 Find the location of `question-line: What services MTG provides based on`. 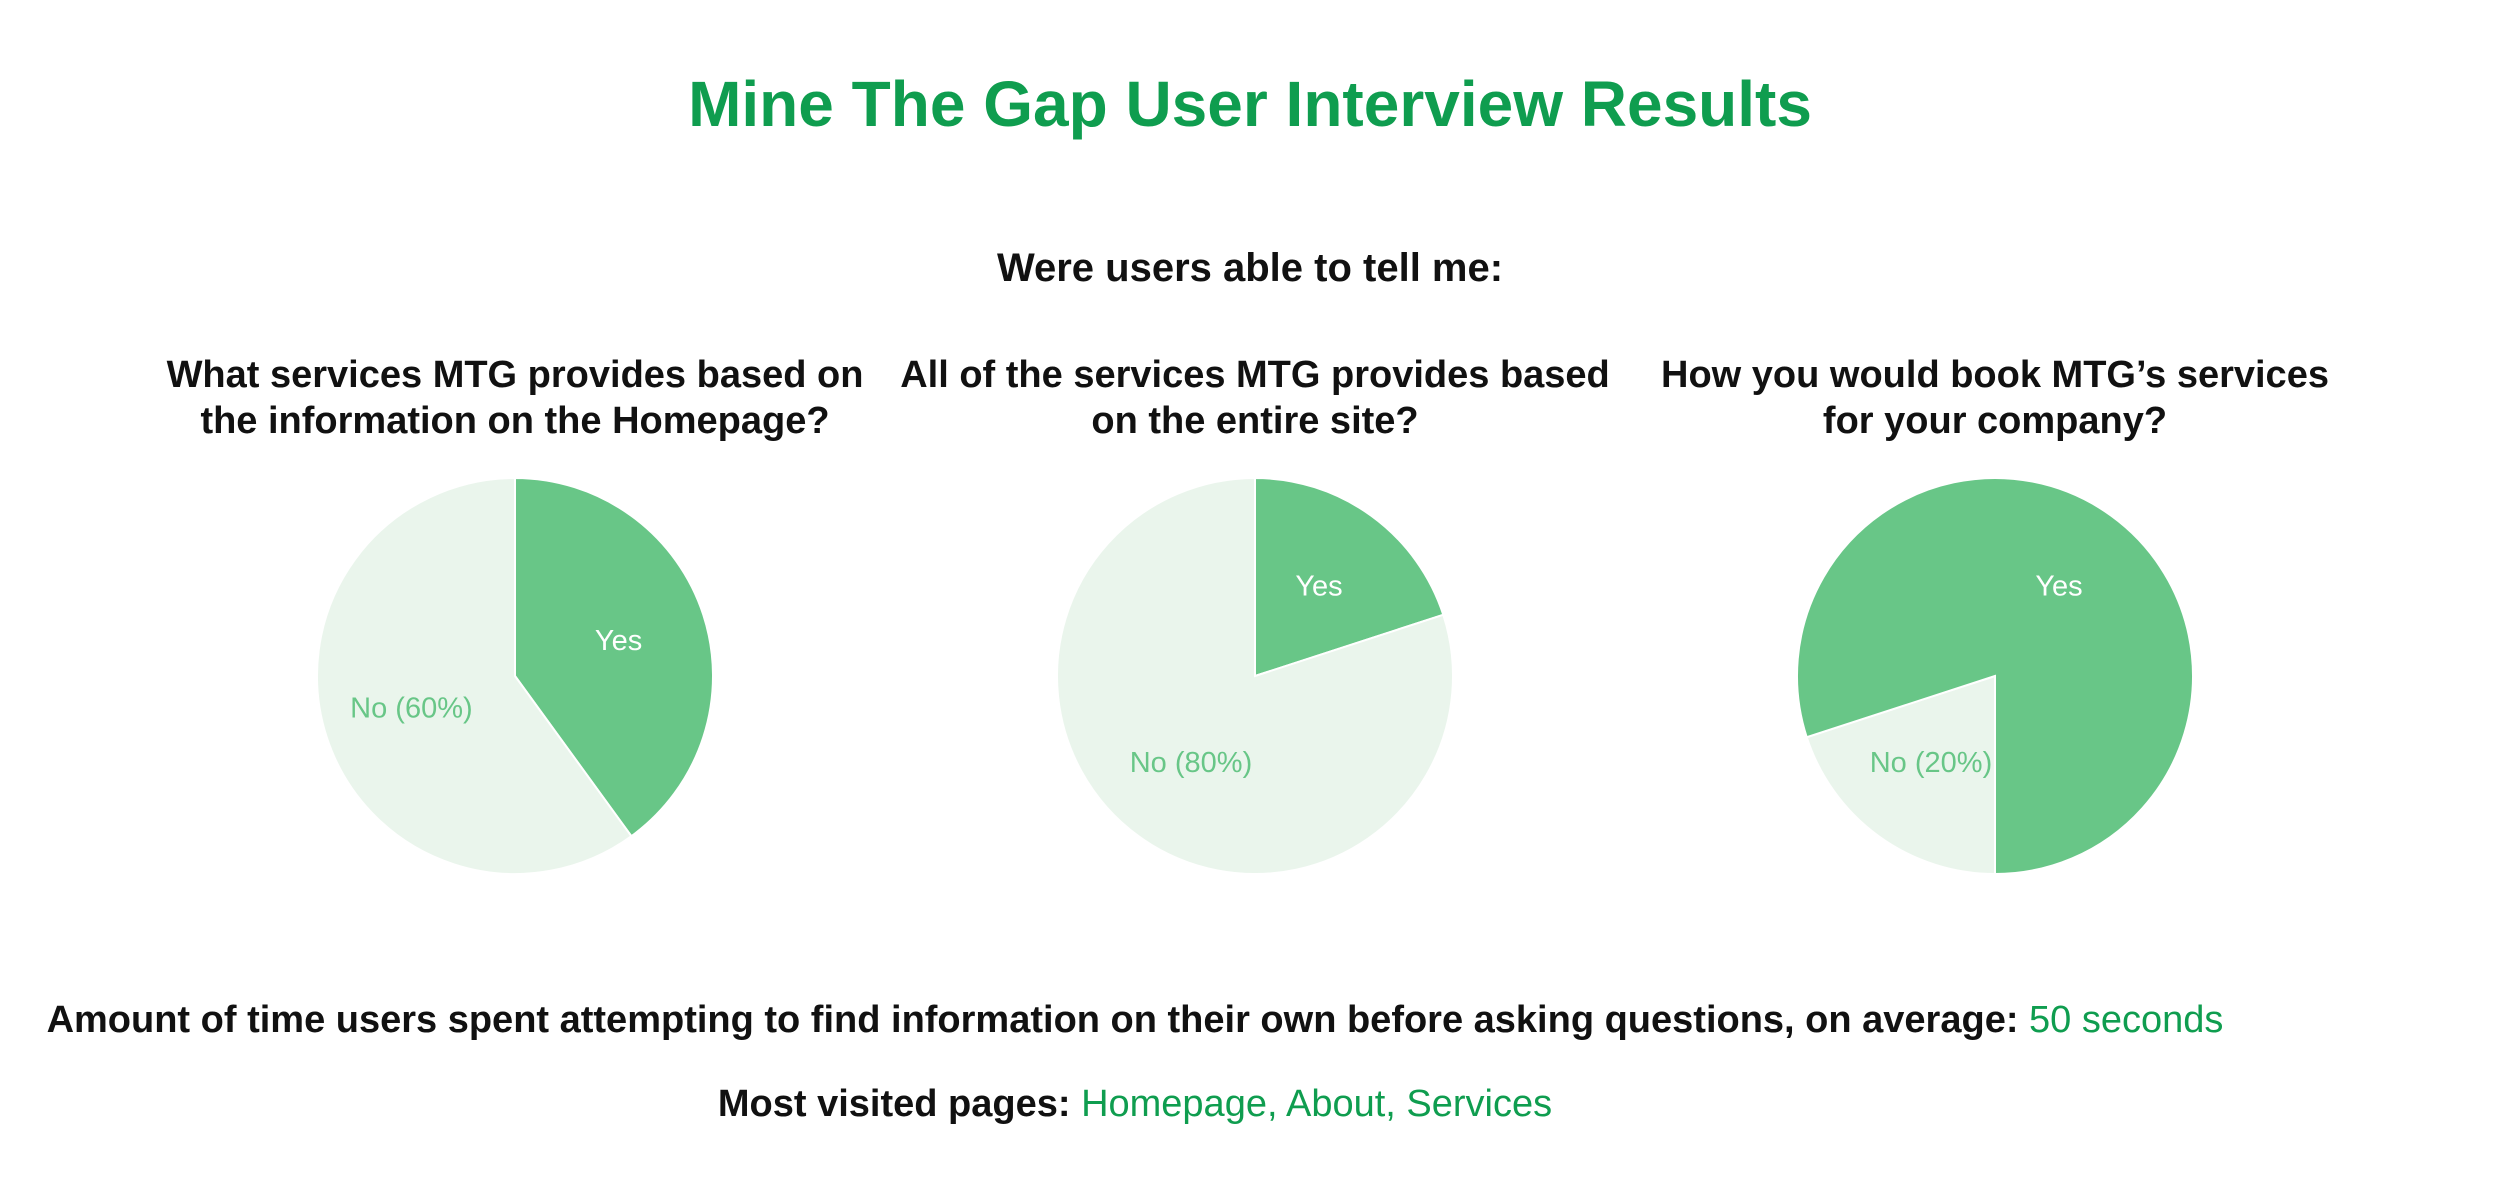

question-line: What services MTG provides based on is located at coordinates (515, 375).